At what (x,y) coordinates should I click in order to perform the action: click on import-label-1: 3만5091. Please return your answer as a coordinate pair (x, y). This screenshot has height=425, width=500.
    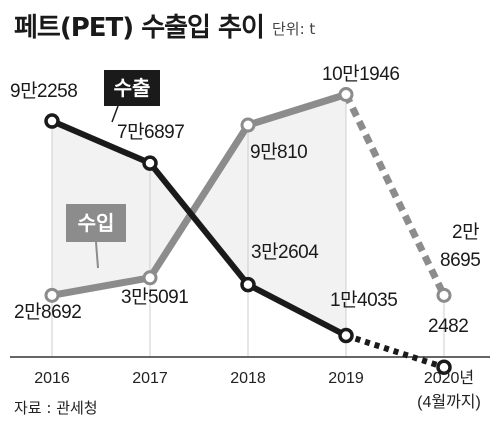
    Looking at the image, I should click on (154, 297).